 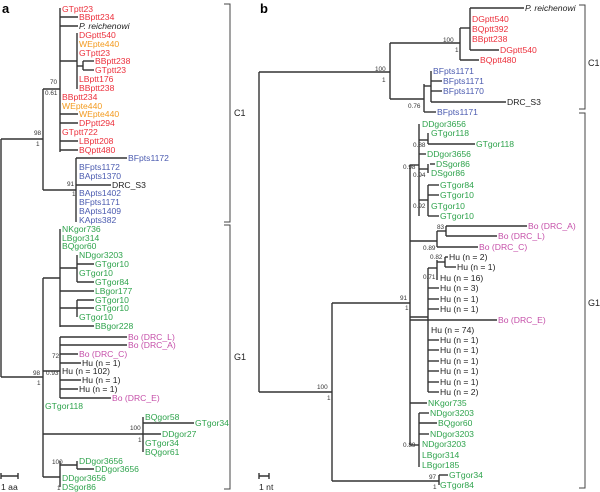 I want to click on support-value: 0.92, so click(x=419, y=206).